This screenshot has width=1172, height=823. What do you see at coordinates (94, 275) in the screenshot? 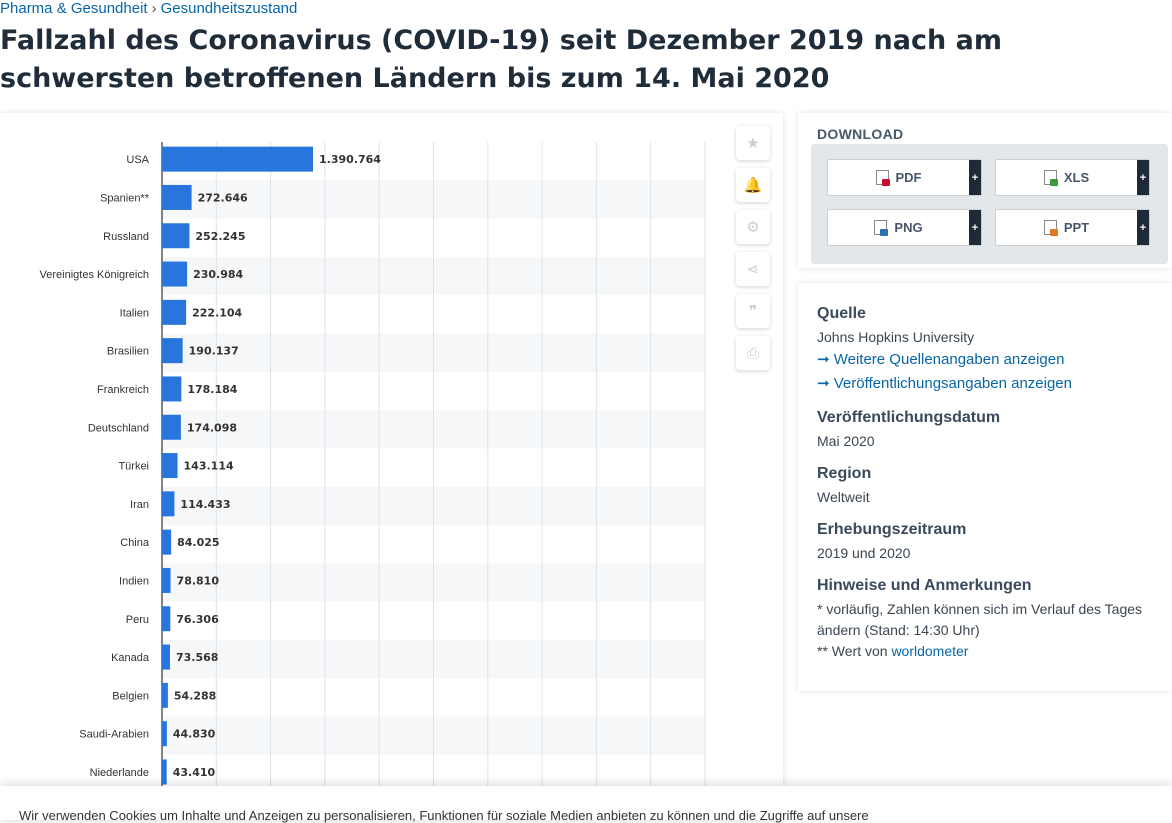
I see `category-label: Vereinigtes Königreich` at bounding box center [94, 275].